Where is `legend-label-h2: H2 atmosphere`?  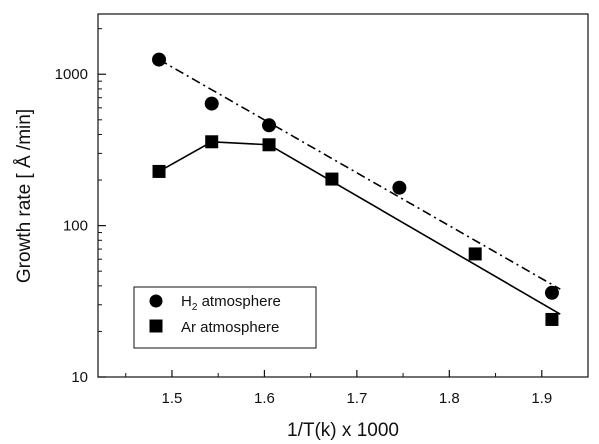
legend-label-h2: H2 atmosphere is located at coordinates (231, 303).